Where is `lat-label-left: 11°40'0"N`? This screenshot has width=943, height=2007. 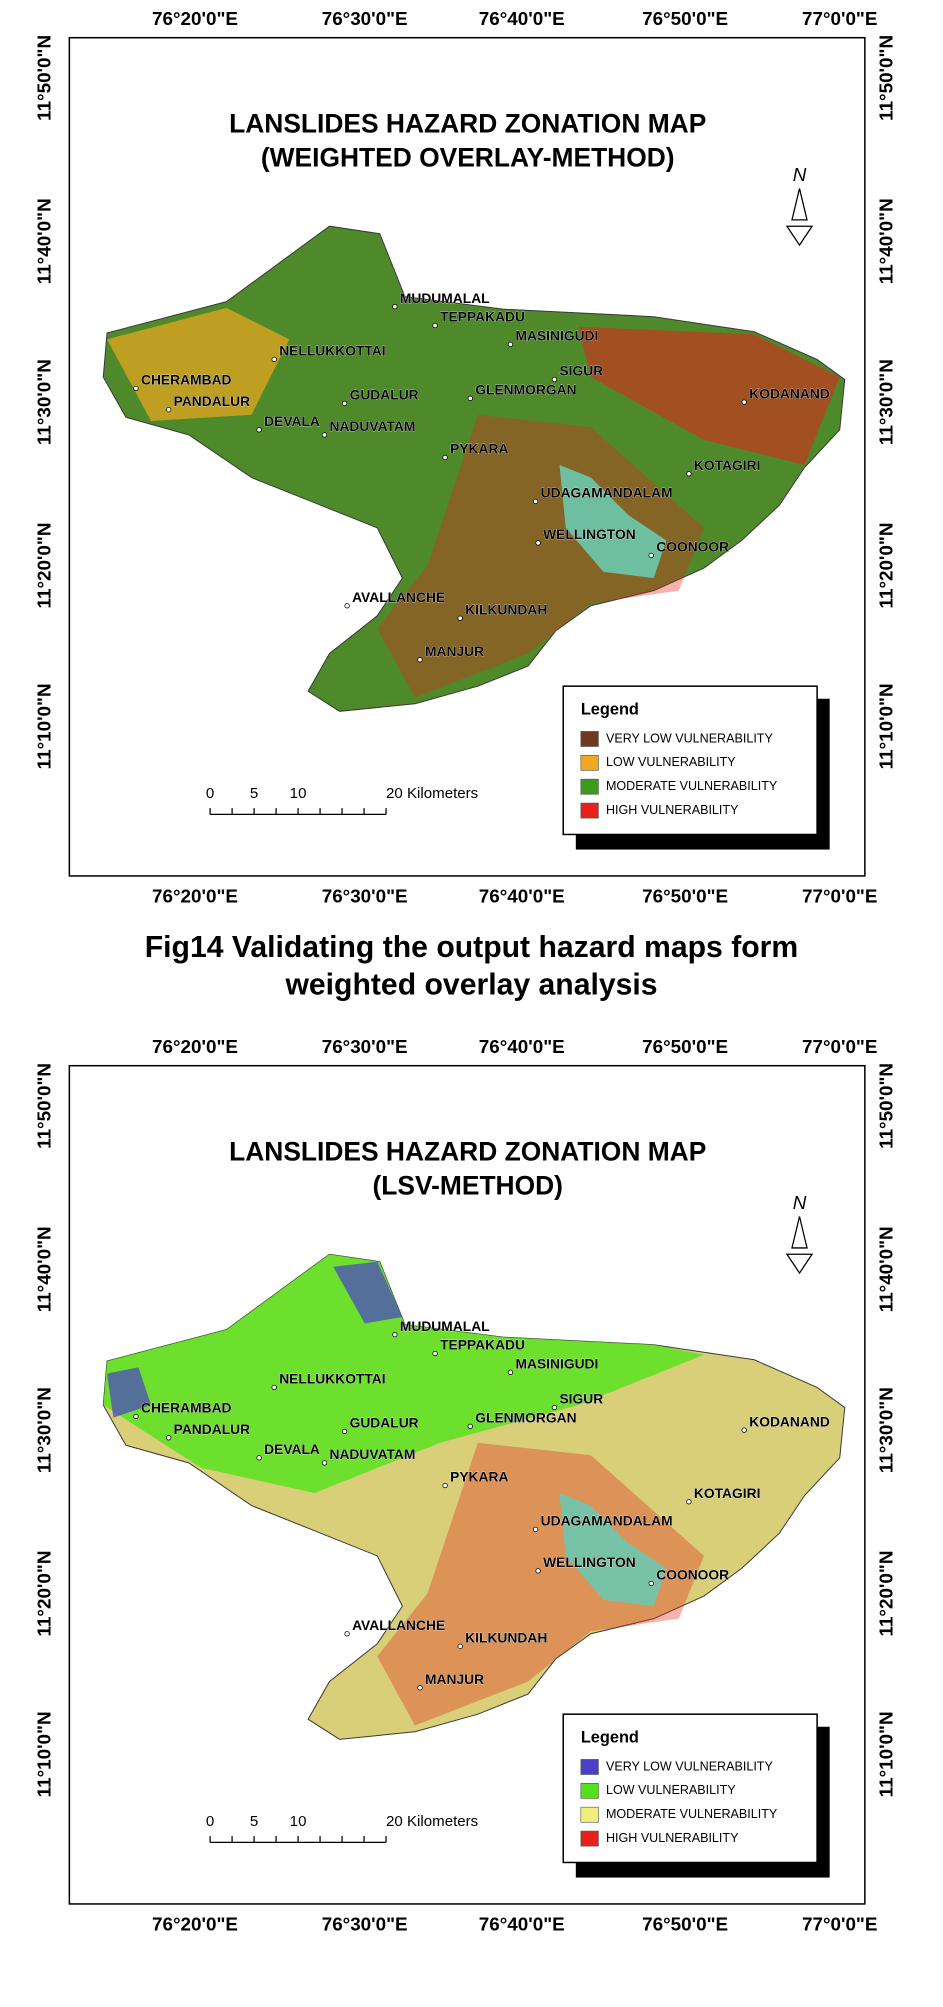 lat-label-left: 11°40'0"N is located at coordinates (43, 241).